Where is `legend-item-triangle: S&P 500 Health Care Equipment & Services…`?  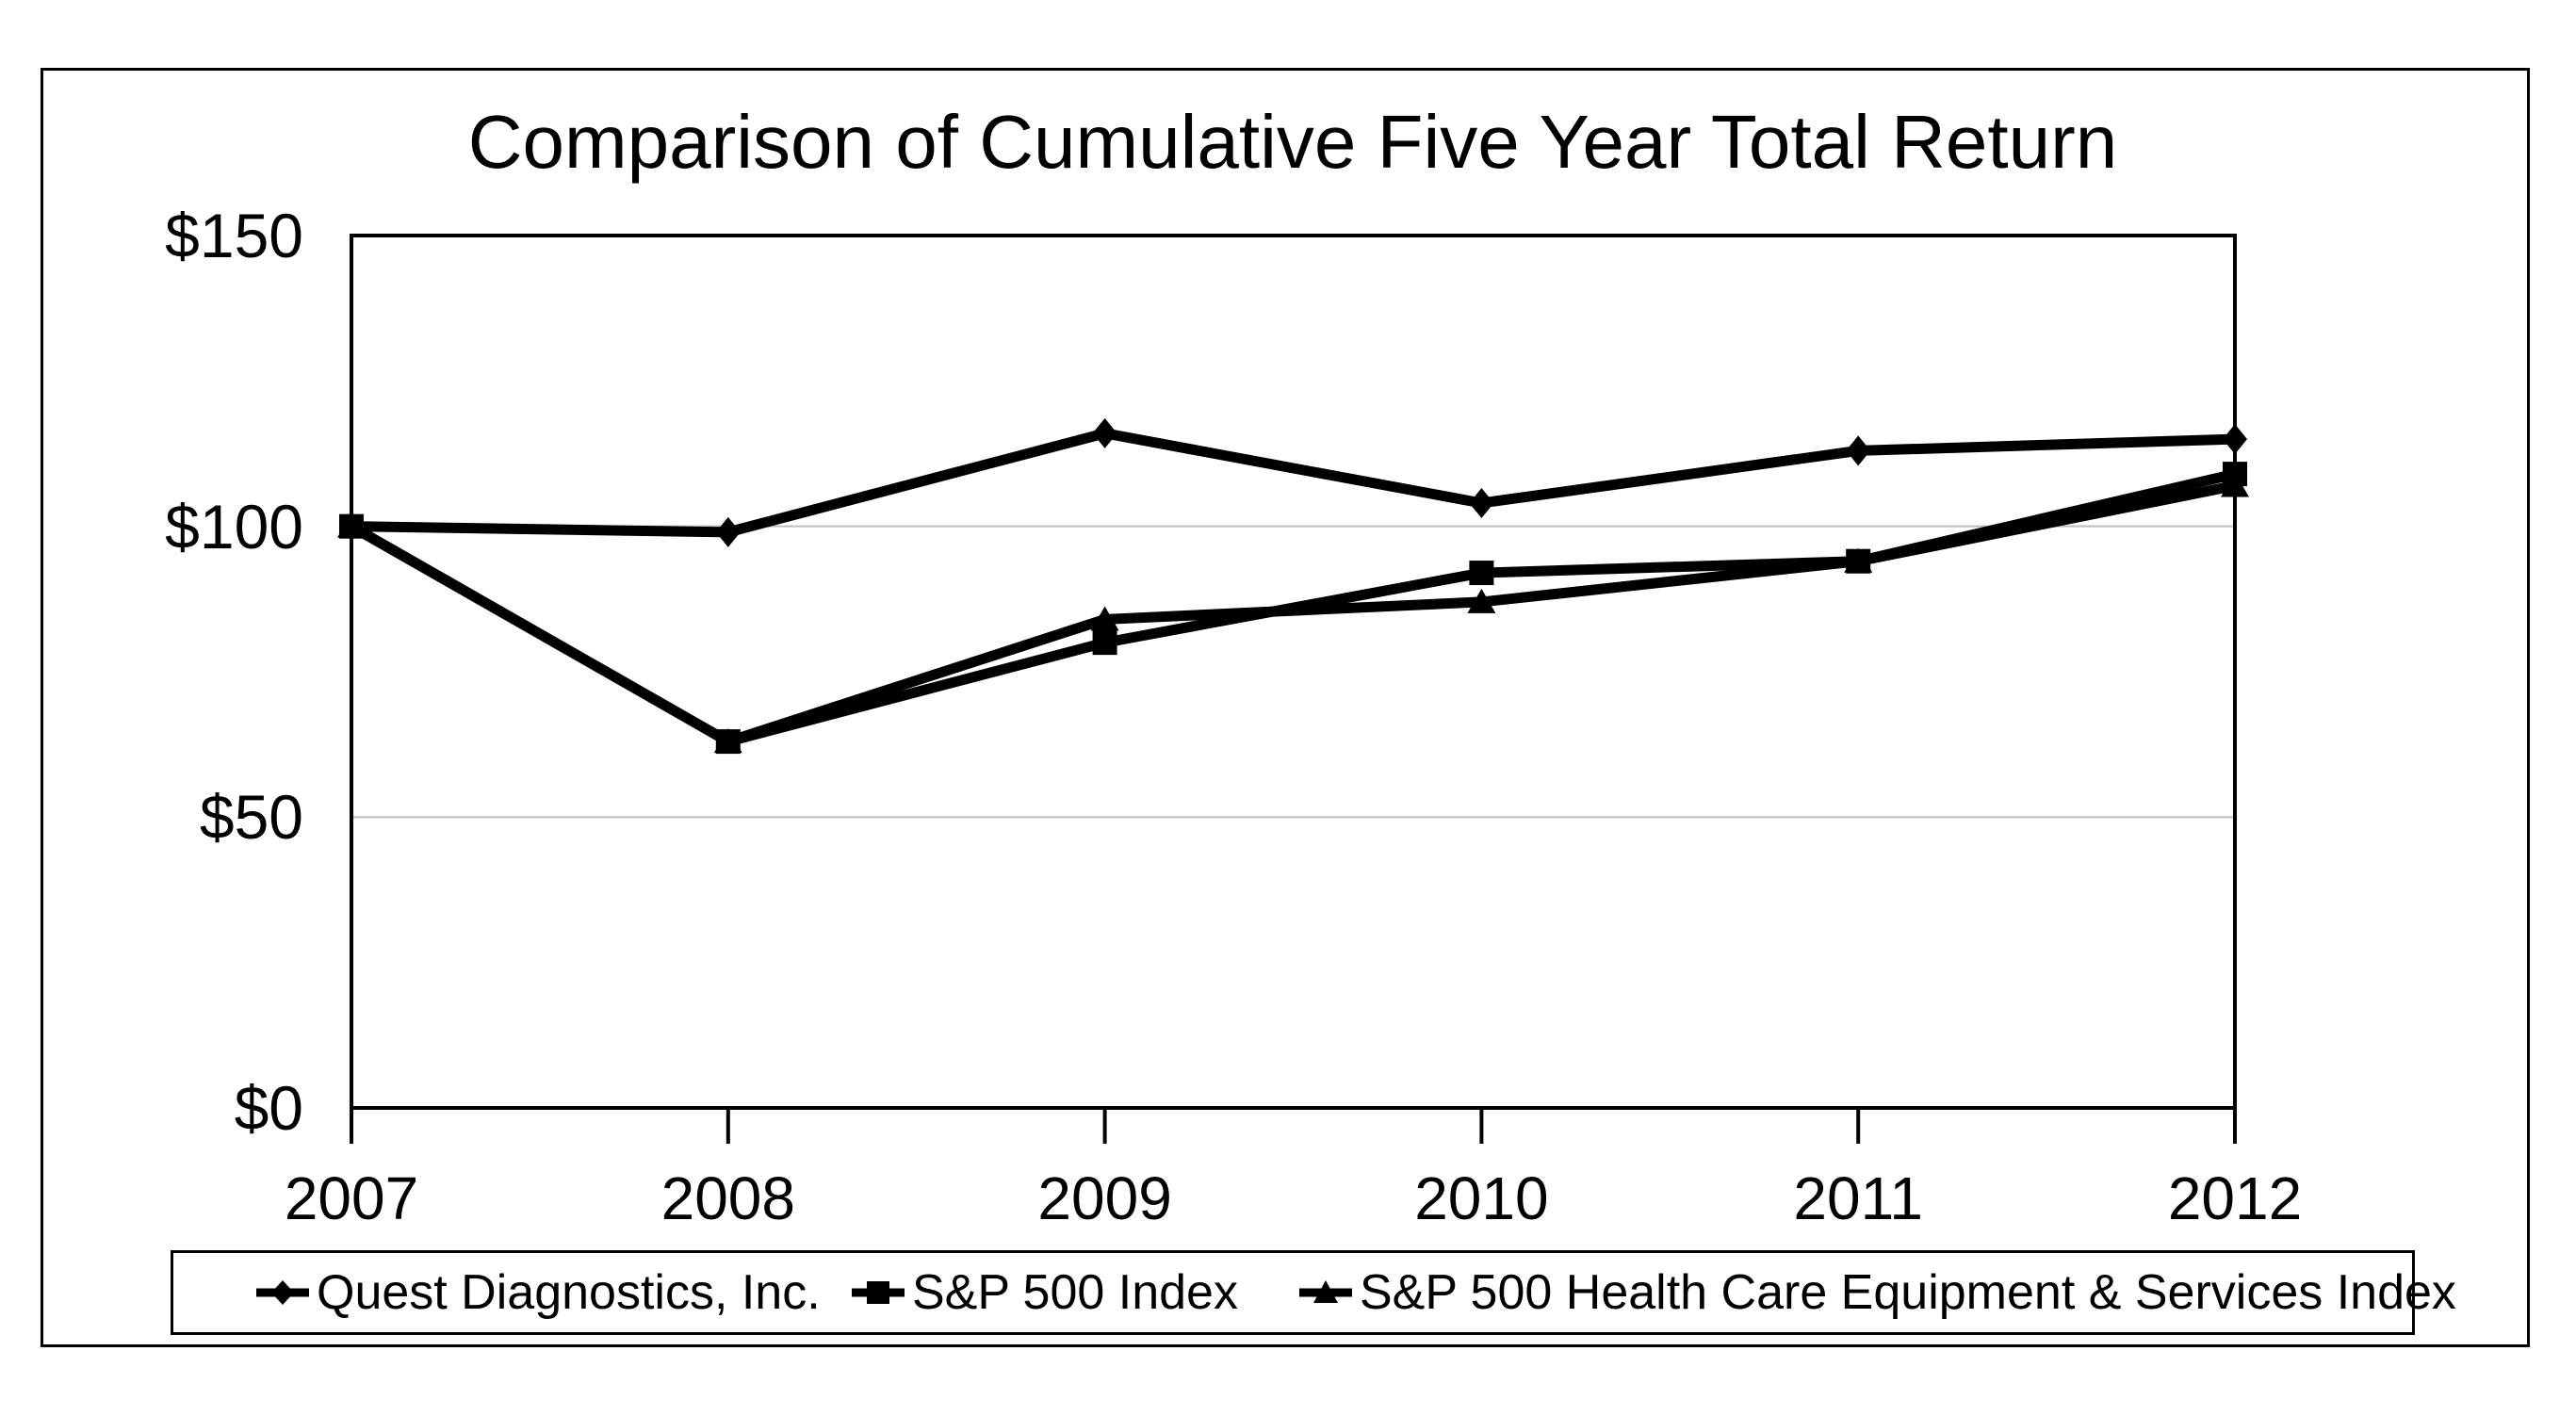
legend-item-triangle: S&P 500 Health Care Equipment & Services… is located at coordinates (1877, 1292).